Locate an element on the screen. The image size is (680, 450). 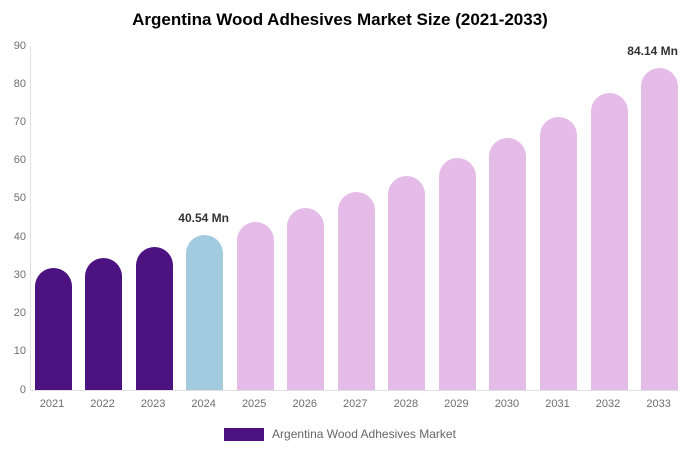
bar-2029 is located at coordinates (457, 273).